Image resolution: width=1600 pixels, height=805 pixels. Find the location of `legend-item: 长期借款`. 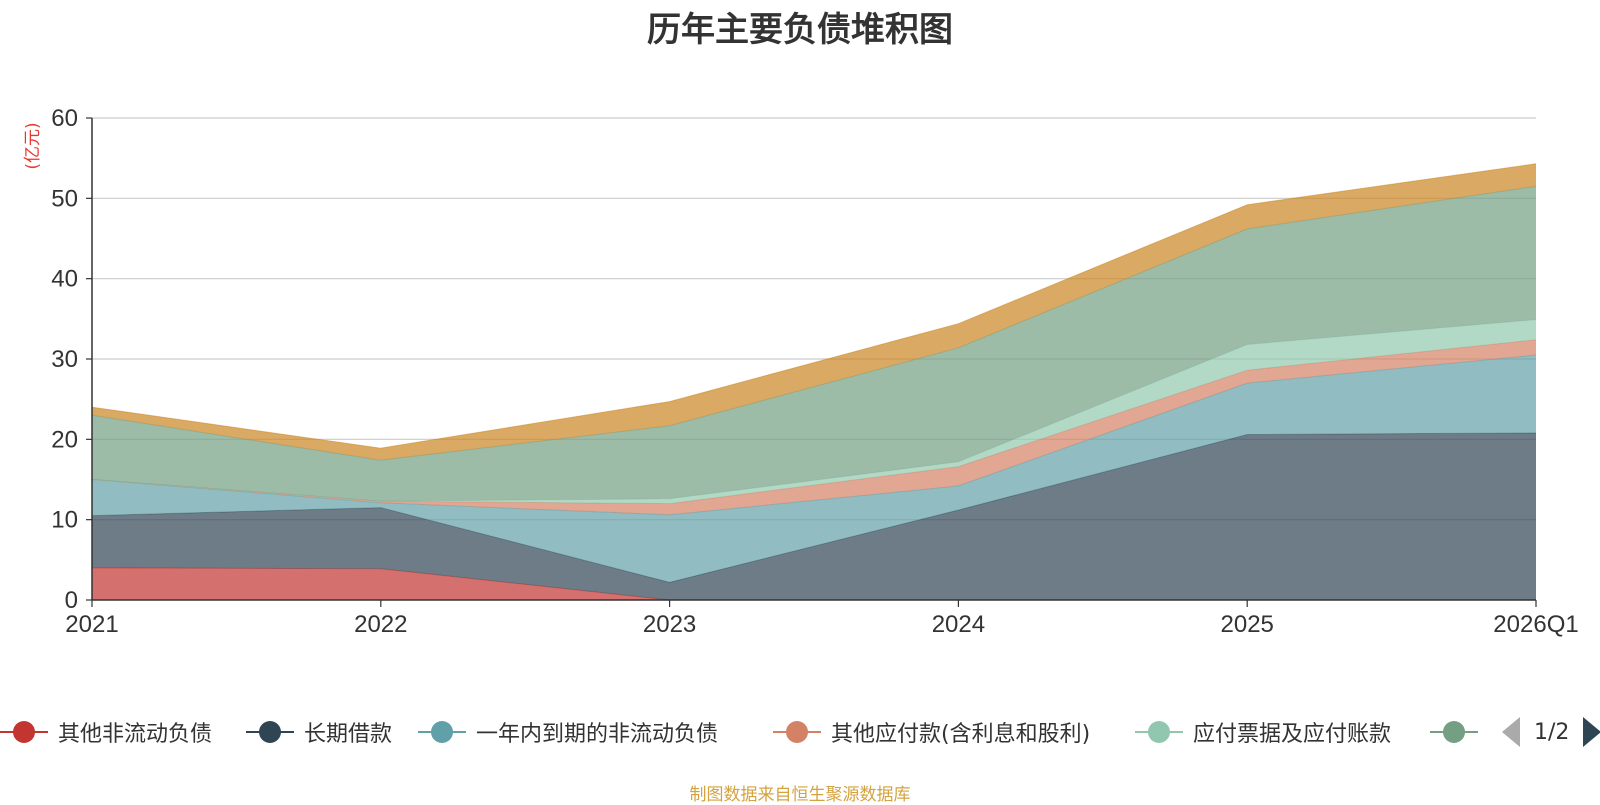

legend-item: 长期借款 is located at coordinates (319, 732).